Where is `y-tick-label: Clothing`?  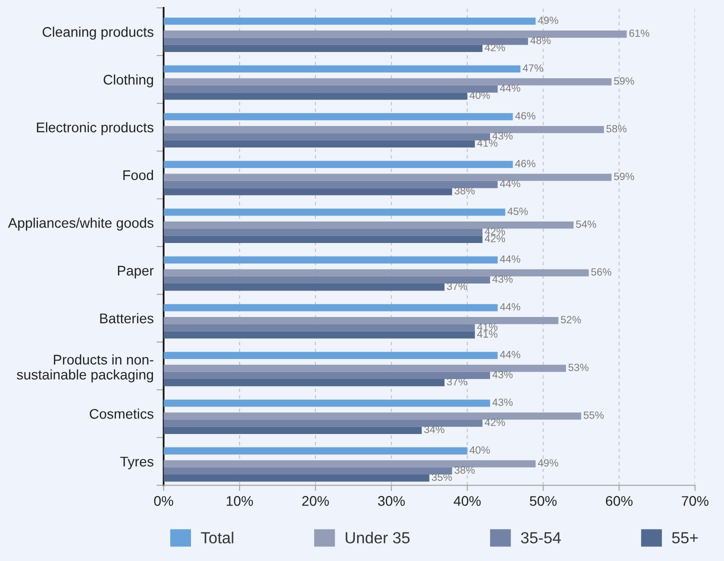
y-tick-label: Clothing is located at coordinates (129, 81).